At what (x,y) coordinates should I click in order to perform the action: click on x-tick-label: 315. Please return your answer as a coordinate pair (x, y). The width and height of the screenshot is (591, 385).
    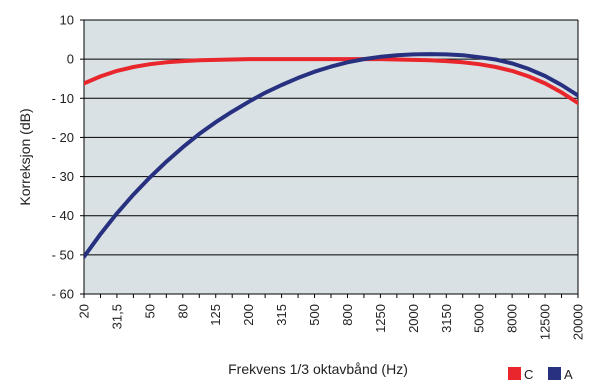
    Looking at the image, I should click on (281, 315).